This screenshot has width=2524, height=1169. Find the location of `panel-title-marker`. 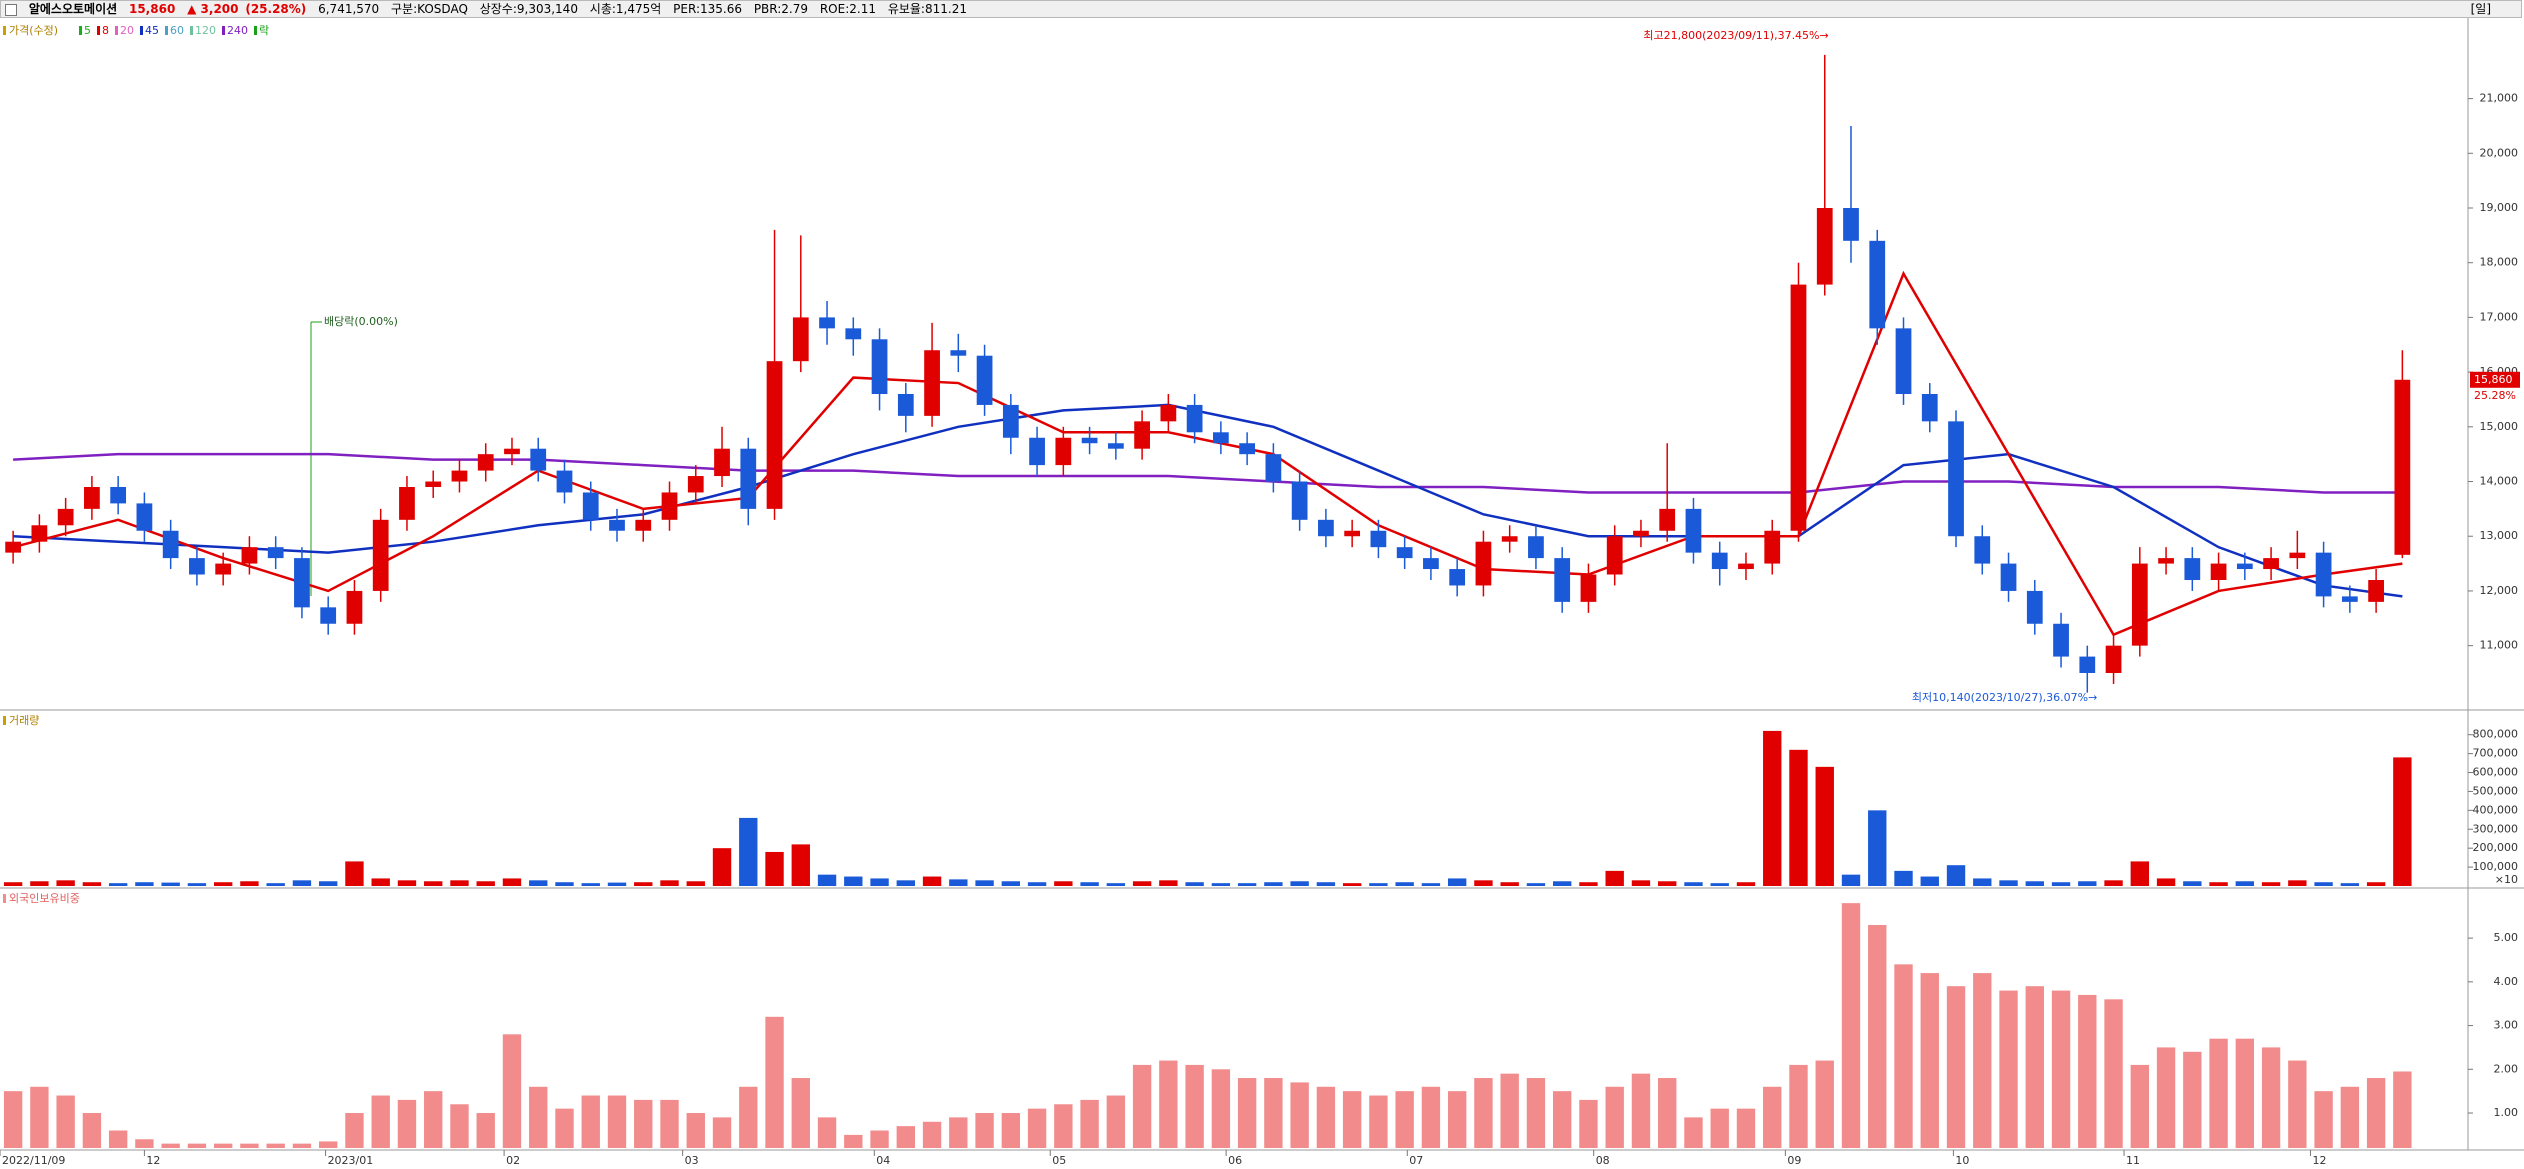

panel-title-marker is located at coordinates (4, 720).